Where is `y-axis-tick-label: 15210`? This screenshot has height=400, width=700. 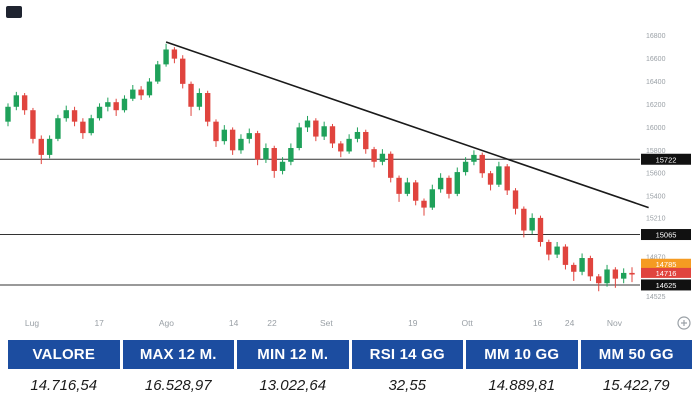
y-axis-tick-label: 15210 is located at coordinates (656, 218).